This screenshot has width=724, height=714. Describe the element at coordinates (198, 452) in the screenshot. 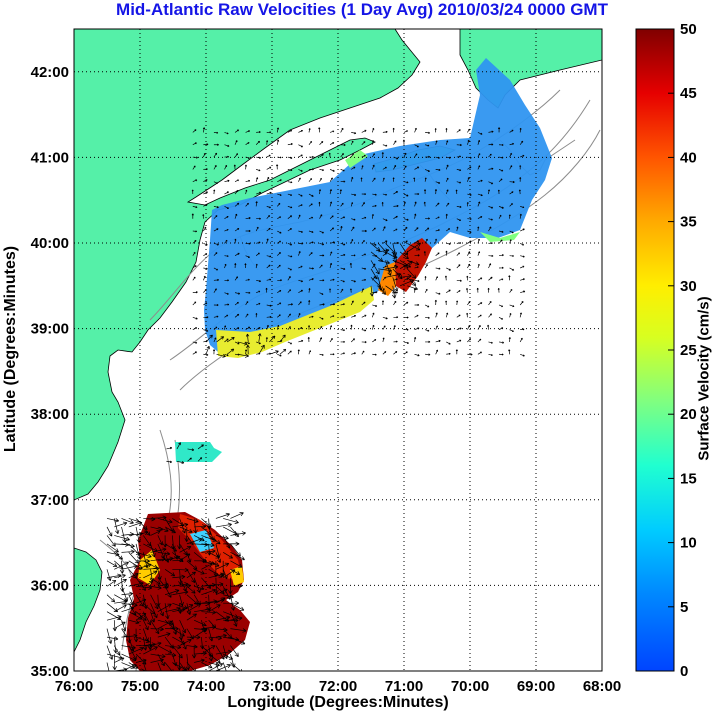

I see `velocity-patch-chesapeake` at that location.